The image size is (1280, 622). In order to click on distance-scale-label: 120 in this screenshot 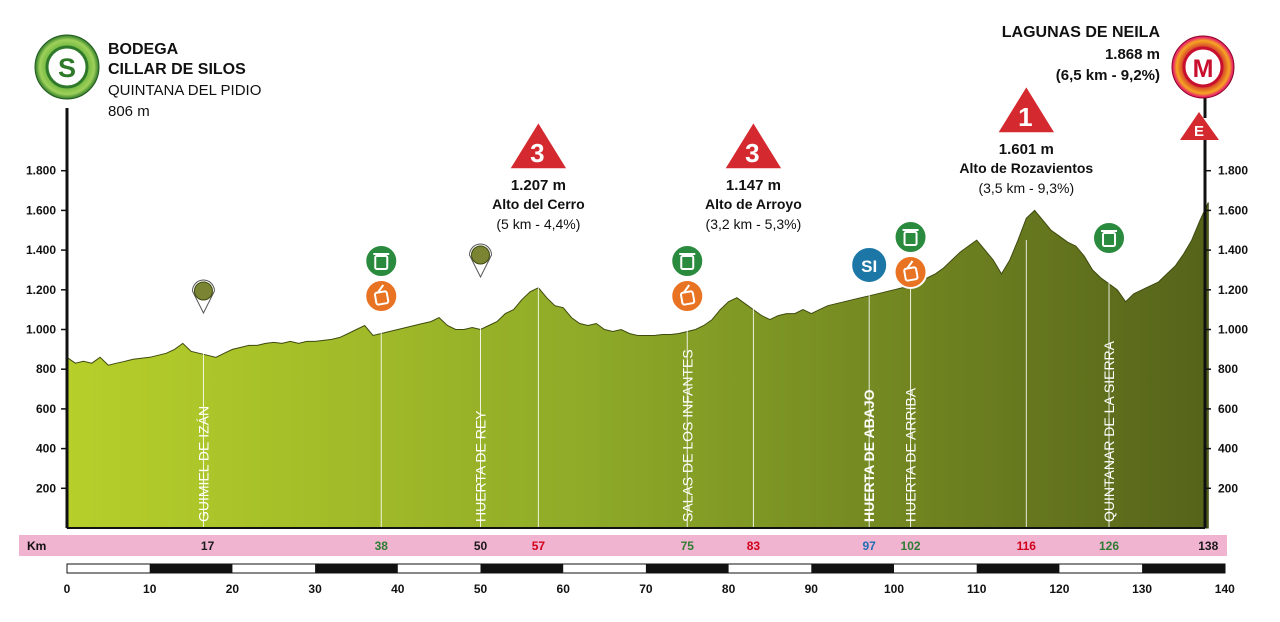, I will do `click(1059, 589)`.